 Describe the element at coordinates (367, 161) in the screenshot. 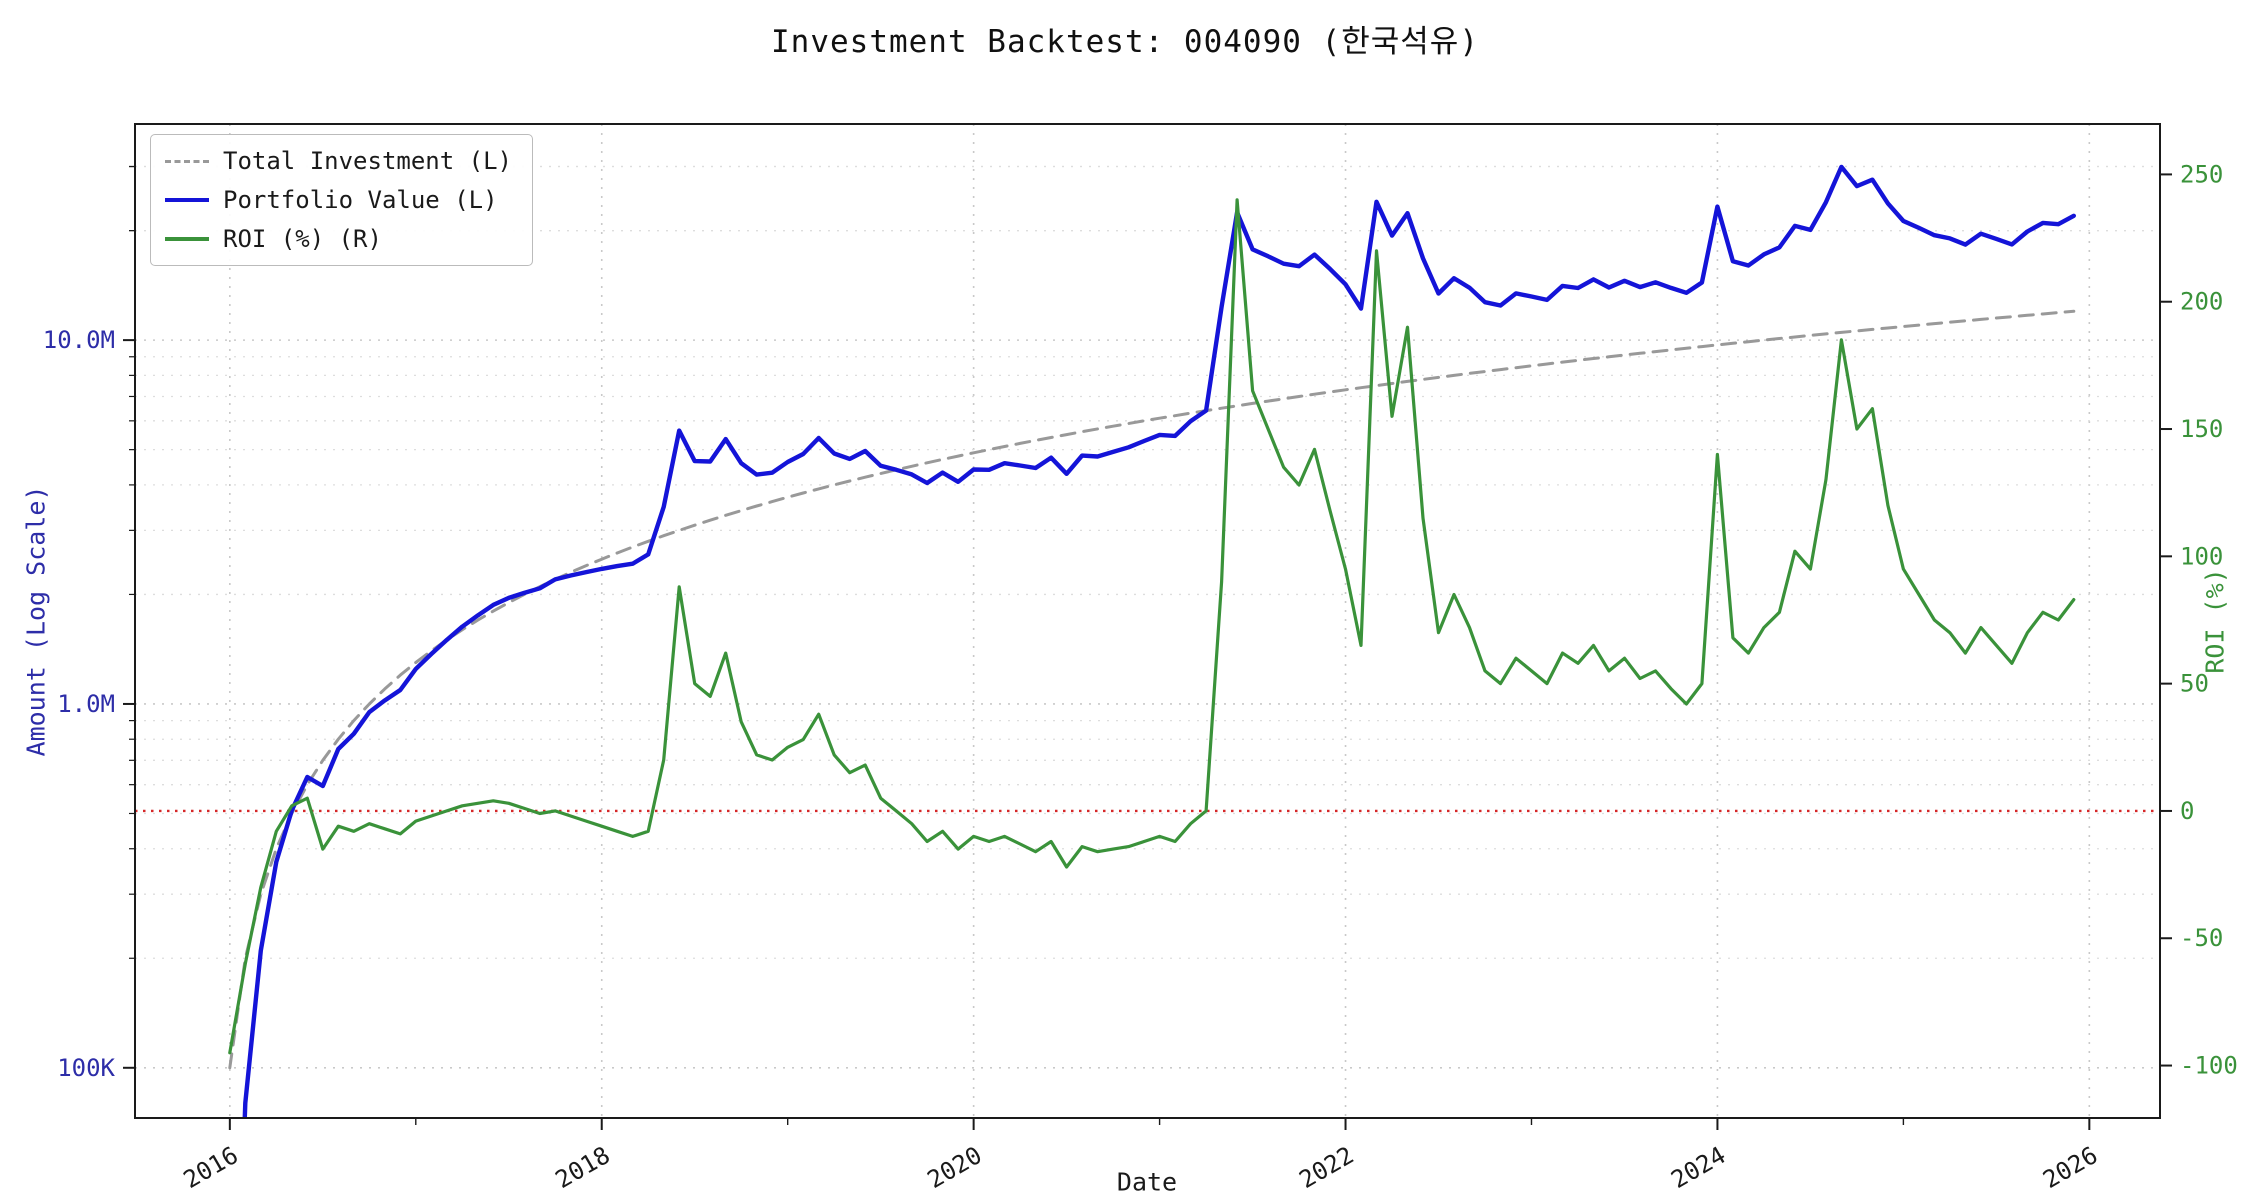

I see `legend-label-total-investment: Total Investment (L)` at that location.